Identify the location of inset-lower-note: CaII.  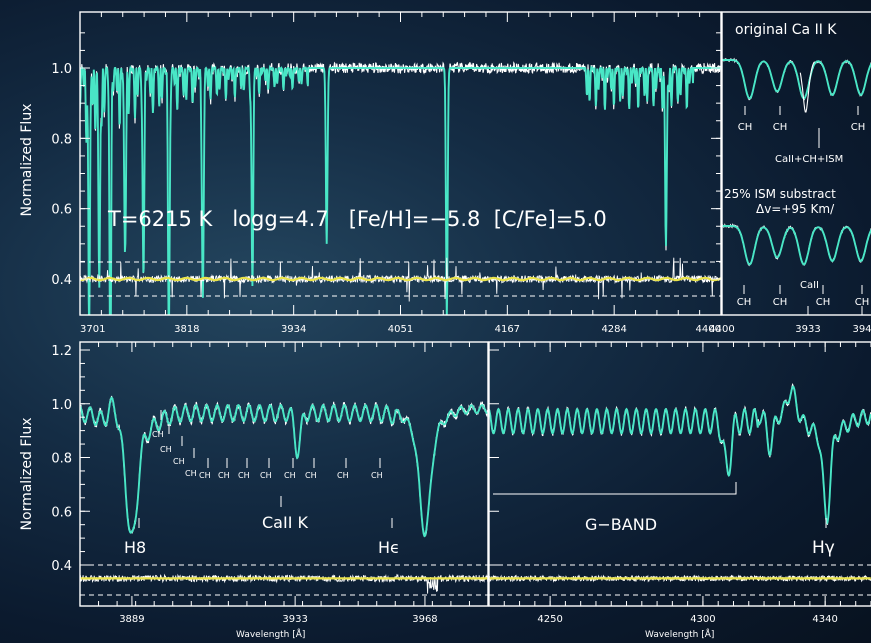
(809, 285).